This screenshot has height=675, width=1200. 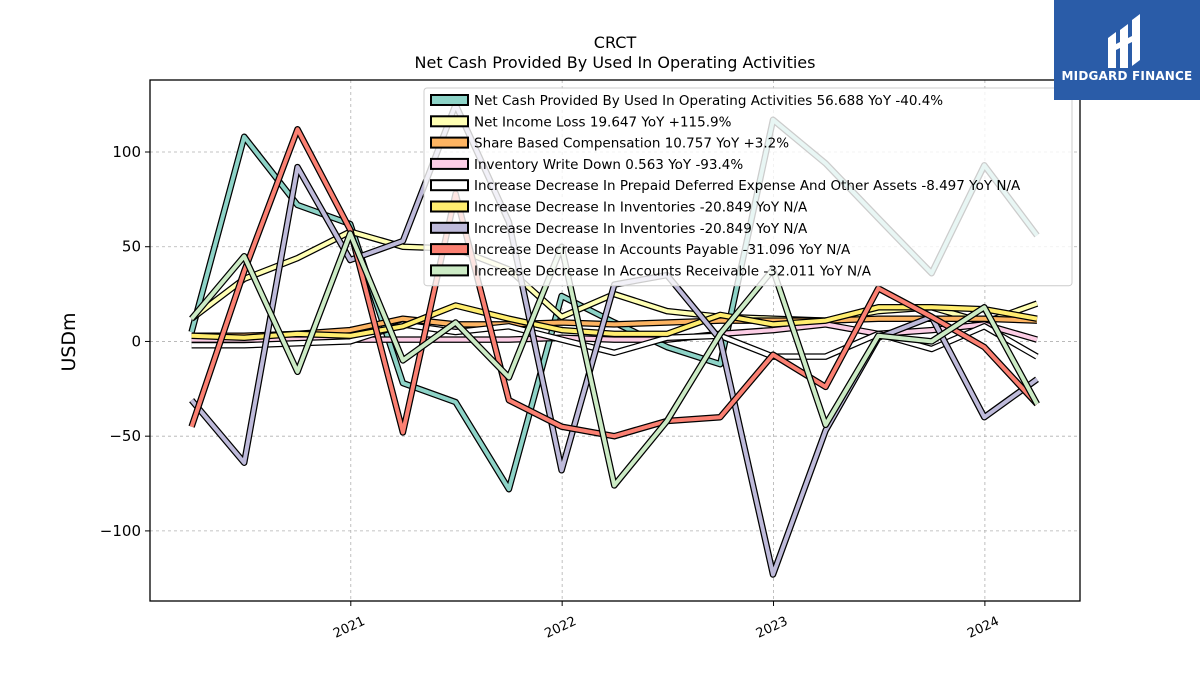 What do you see at coordinates (126, 152) in the screenshot?
I see `y-tick-label: 100` at bounding box center [126, 152].